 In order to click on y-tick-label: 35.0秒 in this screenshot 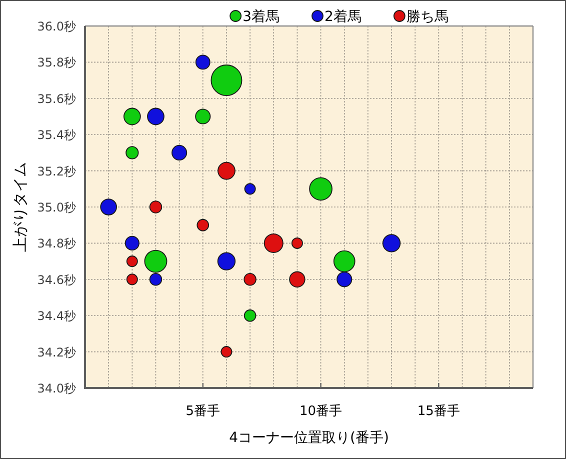, I will do `click(56, 207)`.